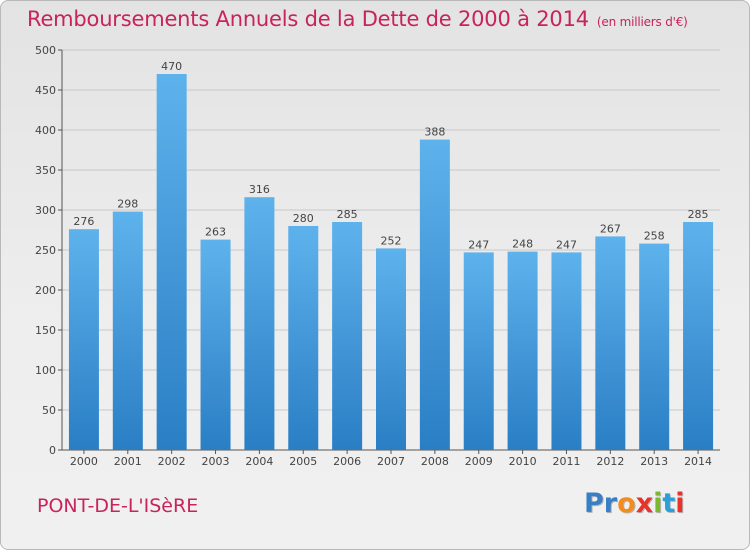 The width and height of the screenshot is (750, 550). Describe the element at coordinates (128, 461) in the screenshot. I see `x-tick-label: 2001` at that location.